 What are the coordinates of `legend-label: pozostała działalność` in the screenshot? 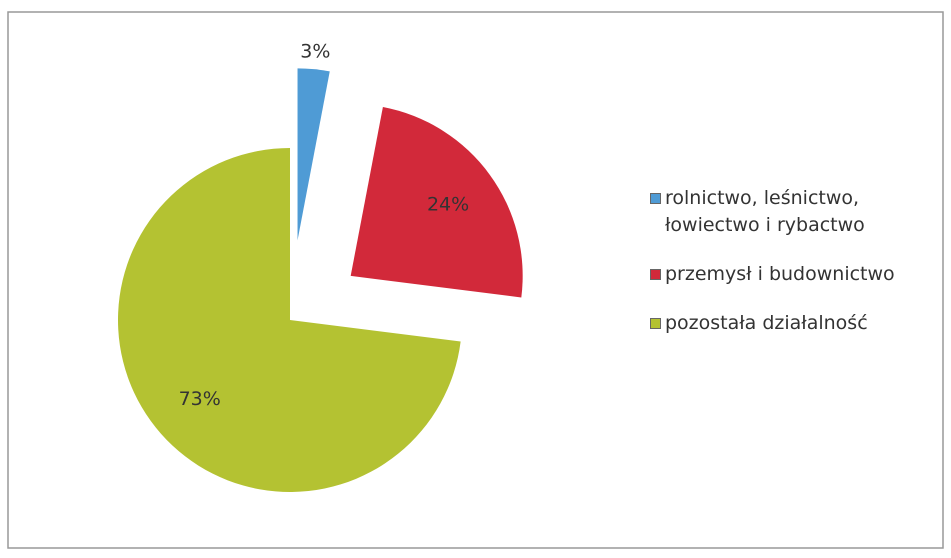 It's located at (766, 323).